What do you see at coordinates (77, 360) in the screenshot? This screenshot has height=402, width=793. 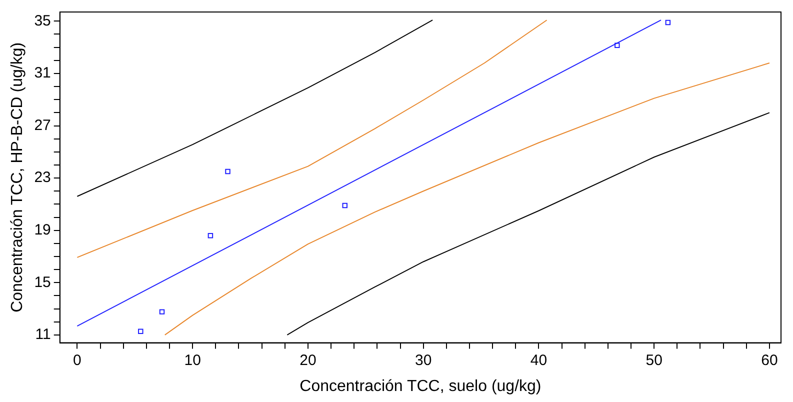 I see `x-tick-label: 0` at bounding box center [77, 360].